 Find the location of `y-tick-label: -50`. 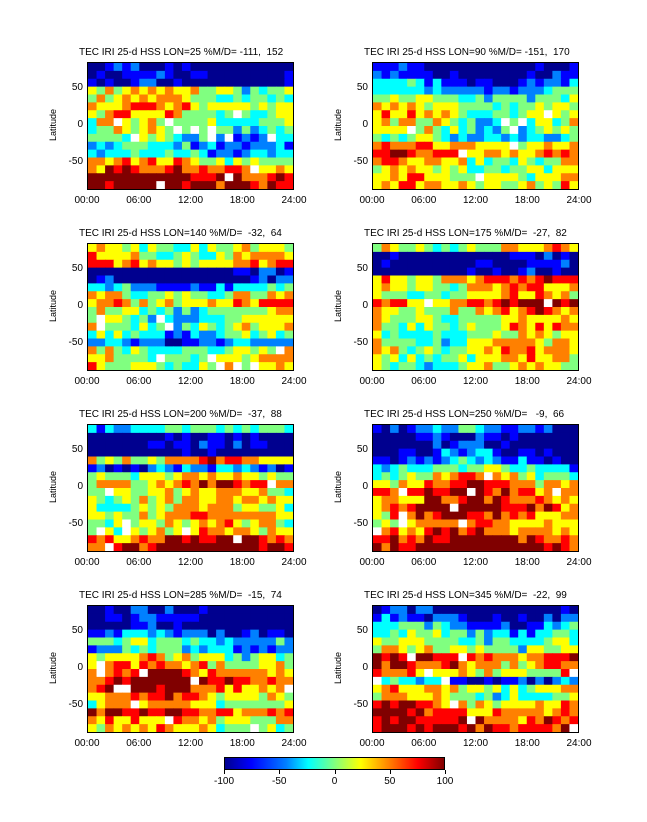

y-tick-label: -50 is located at coordinates (360, 704).